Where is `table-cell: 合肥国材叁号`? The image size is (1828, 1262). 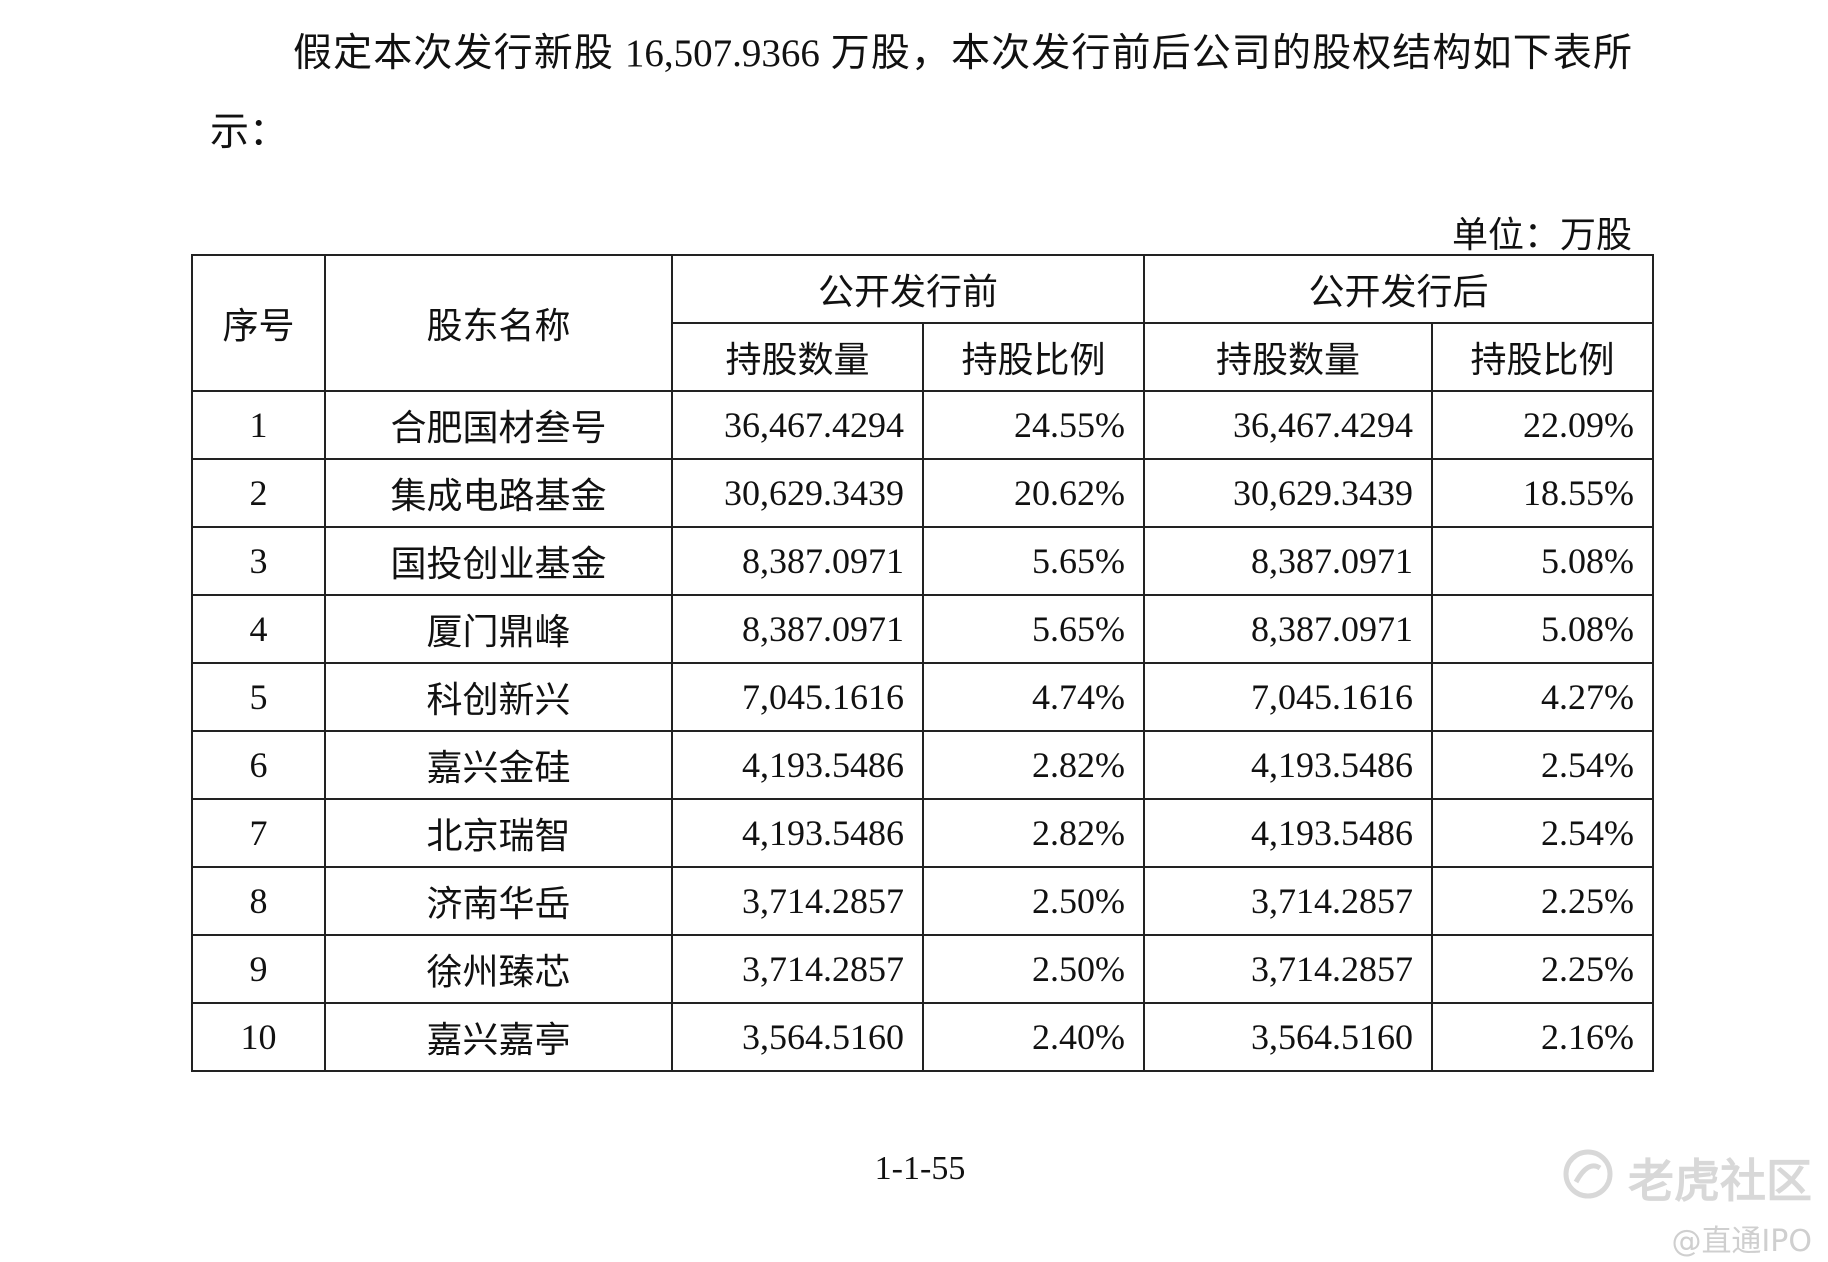 table-cell: 合肥国材叁号 is located at coordinates (498, 425).